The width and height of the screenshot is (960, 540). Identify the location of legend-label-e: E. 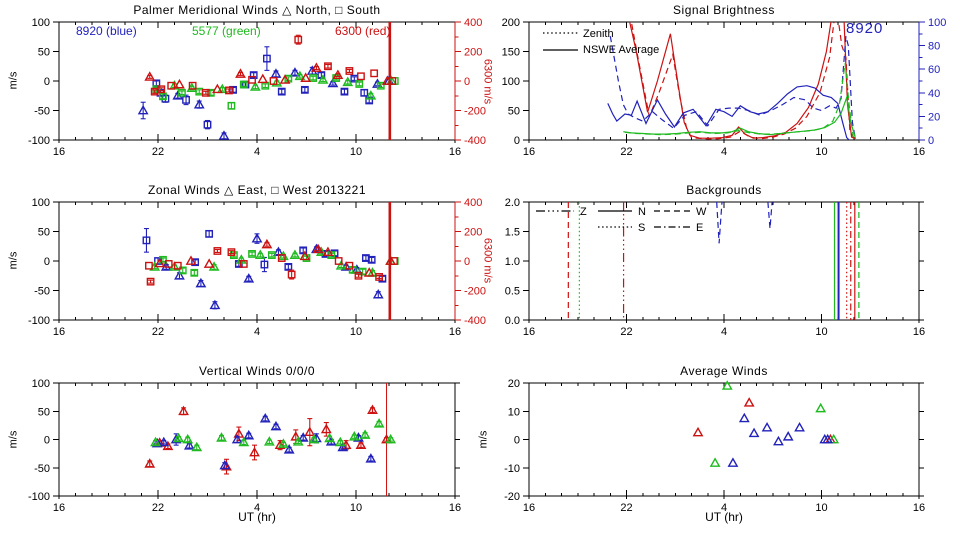
(700, 228).